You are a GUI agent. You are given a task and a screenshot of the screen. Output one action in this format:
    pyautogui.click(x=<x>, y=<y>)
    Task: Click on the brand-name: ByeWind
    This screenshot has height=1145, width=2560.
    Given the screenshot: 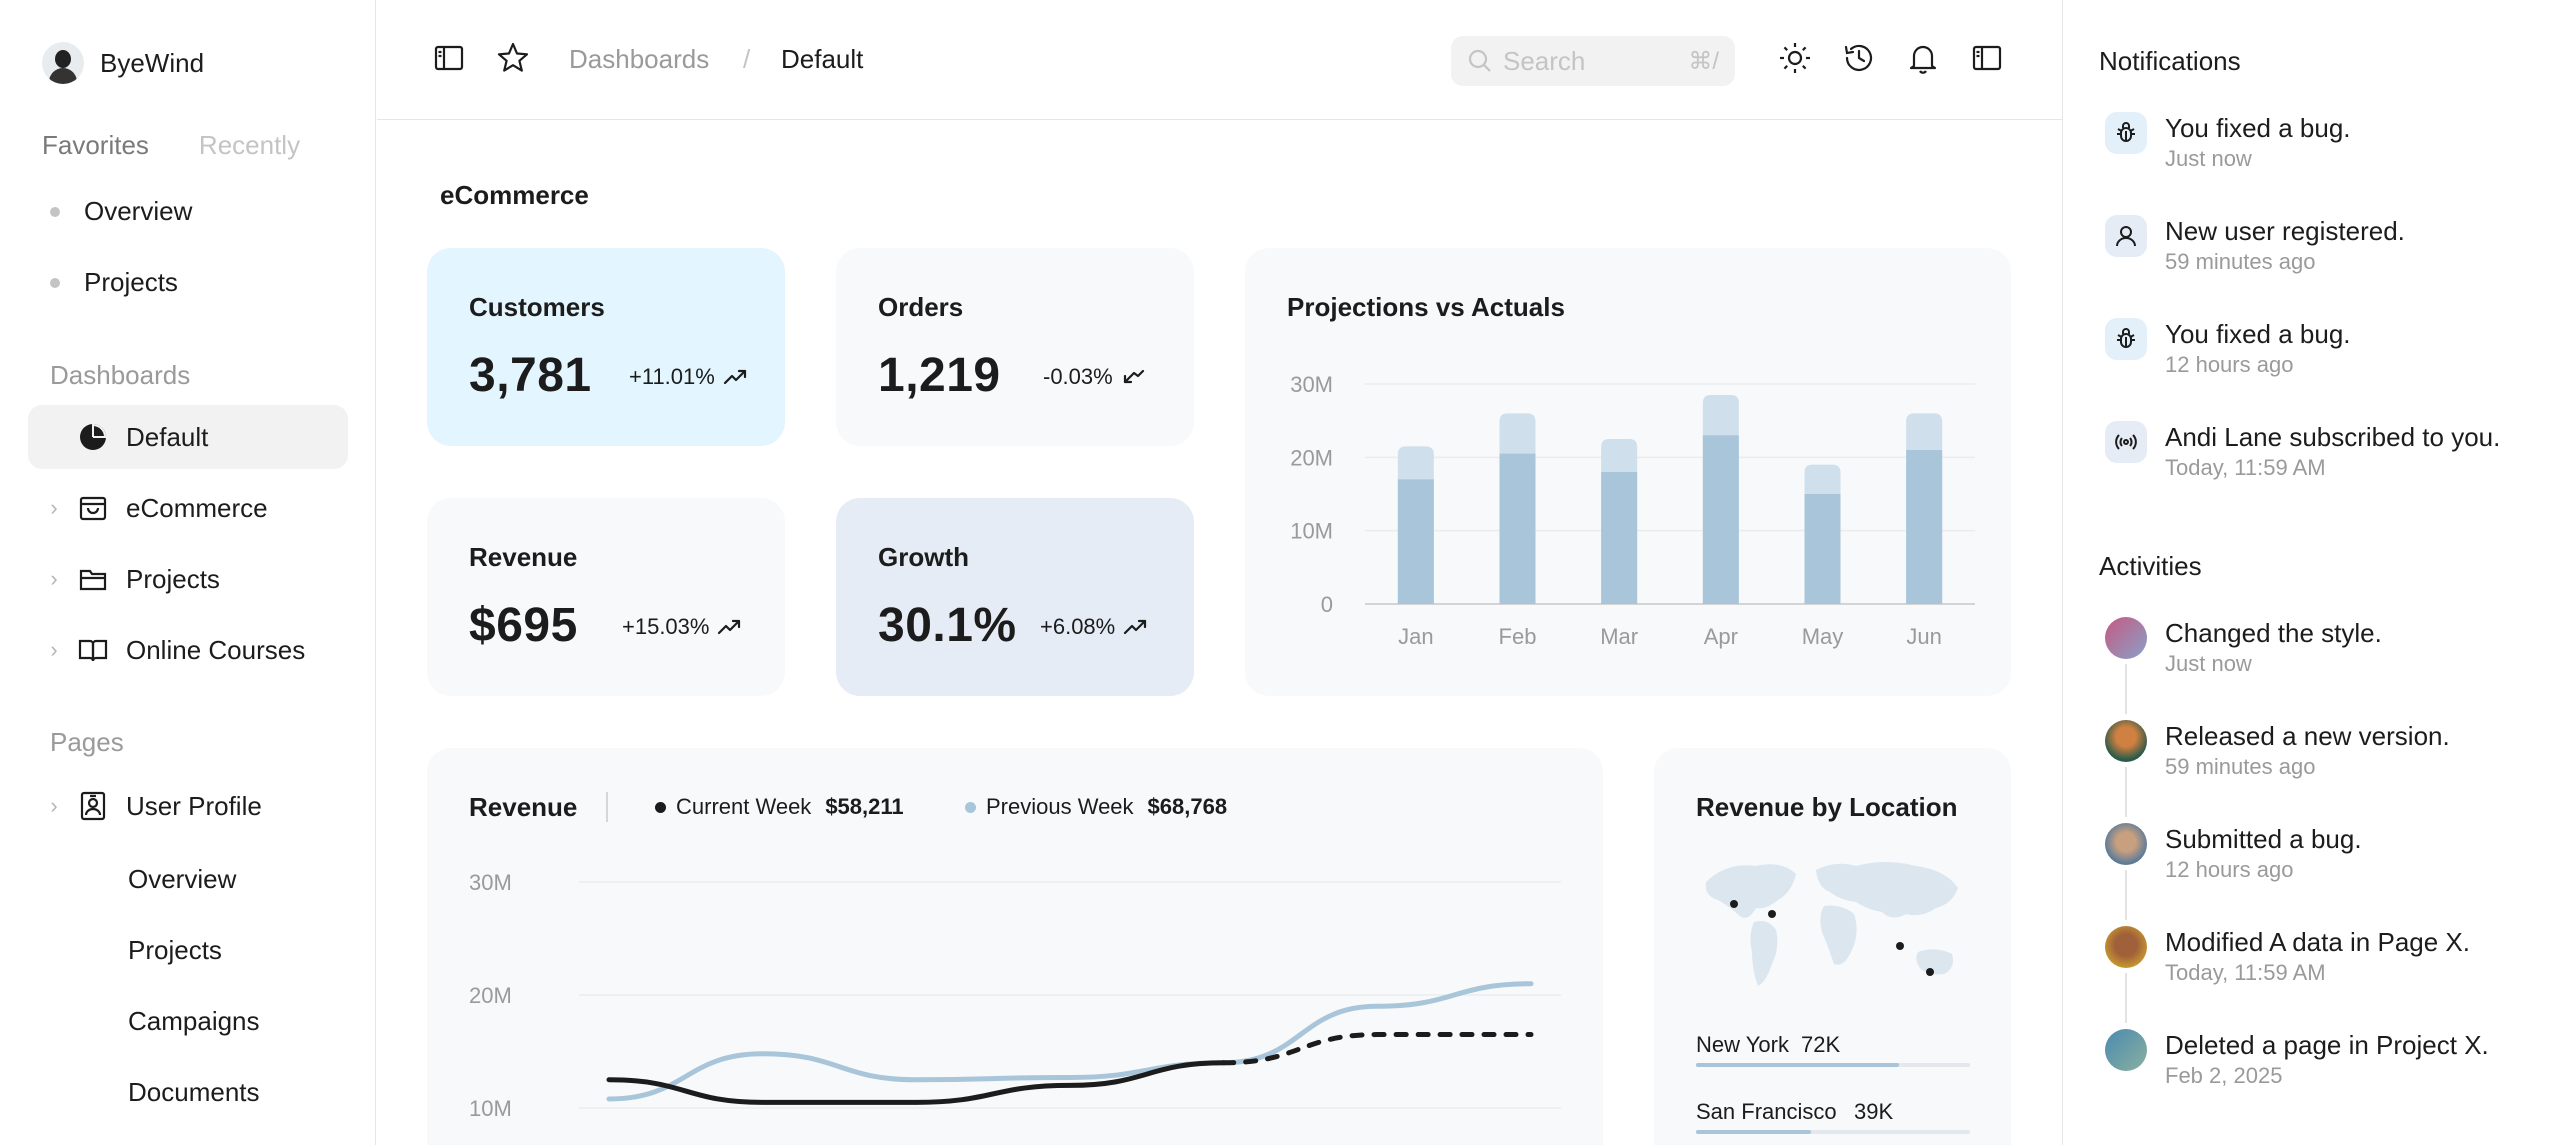 What is the action you would take?
    pyautogui.click(x=152, y=62)
    